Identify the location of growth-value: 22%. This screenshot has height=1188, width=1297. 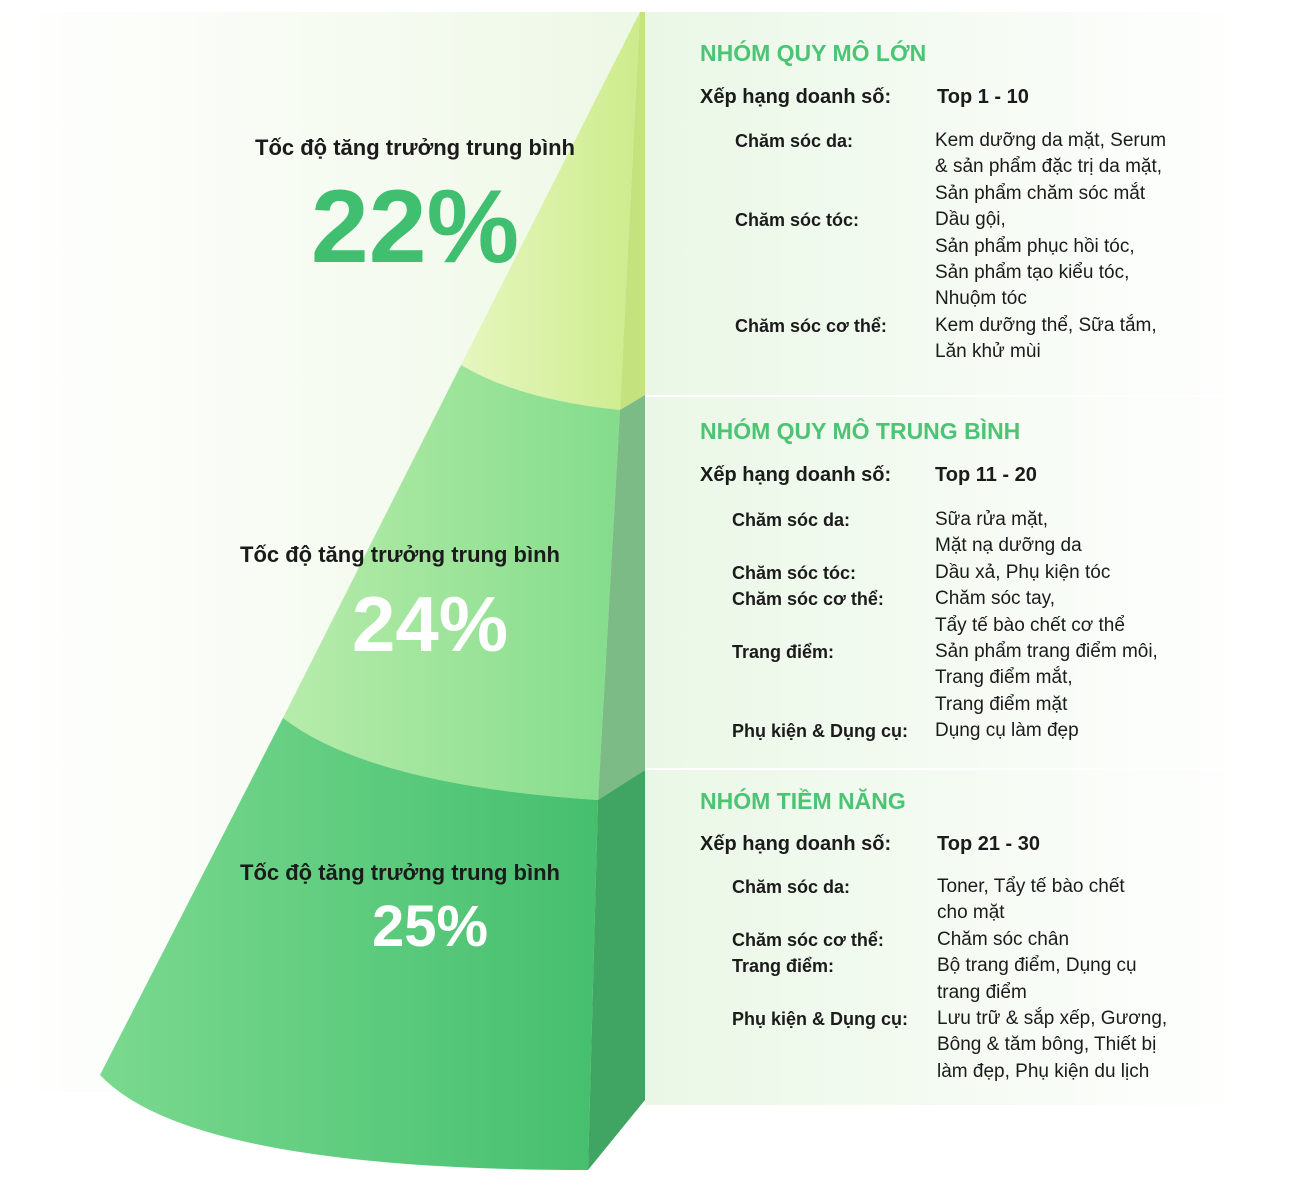
(415, 227).